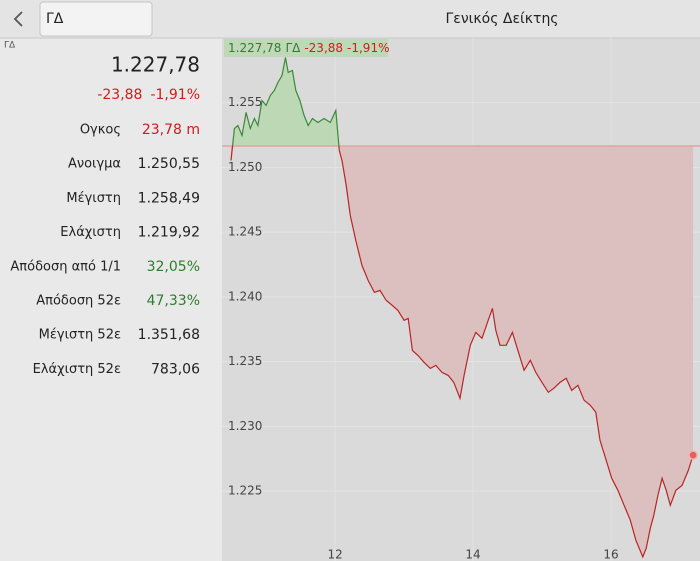 The width and height of the screenshot is (700, 561). Describe the element at coordinates (96, 19) in the screenshot. I see `search-box` at that location.